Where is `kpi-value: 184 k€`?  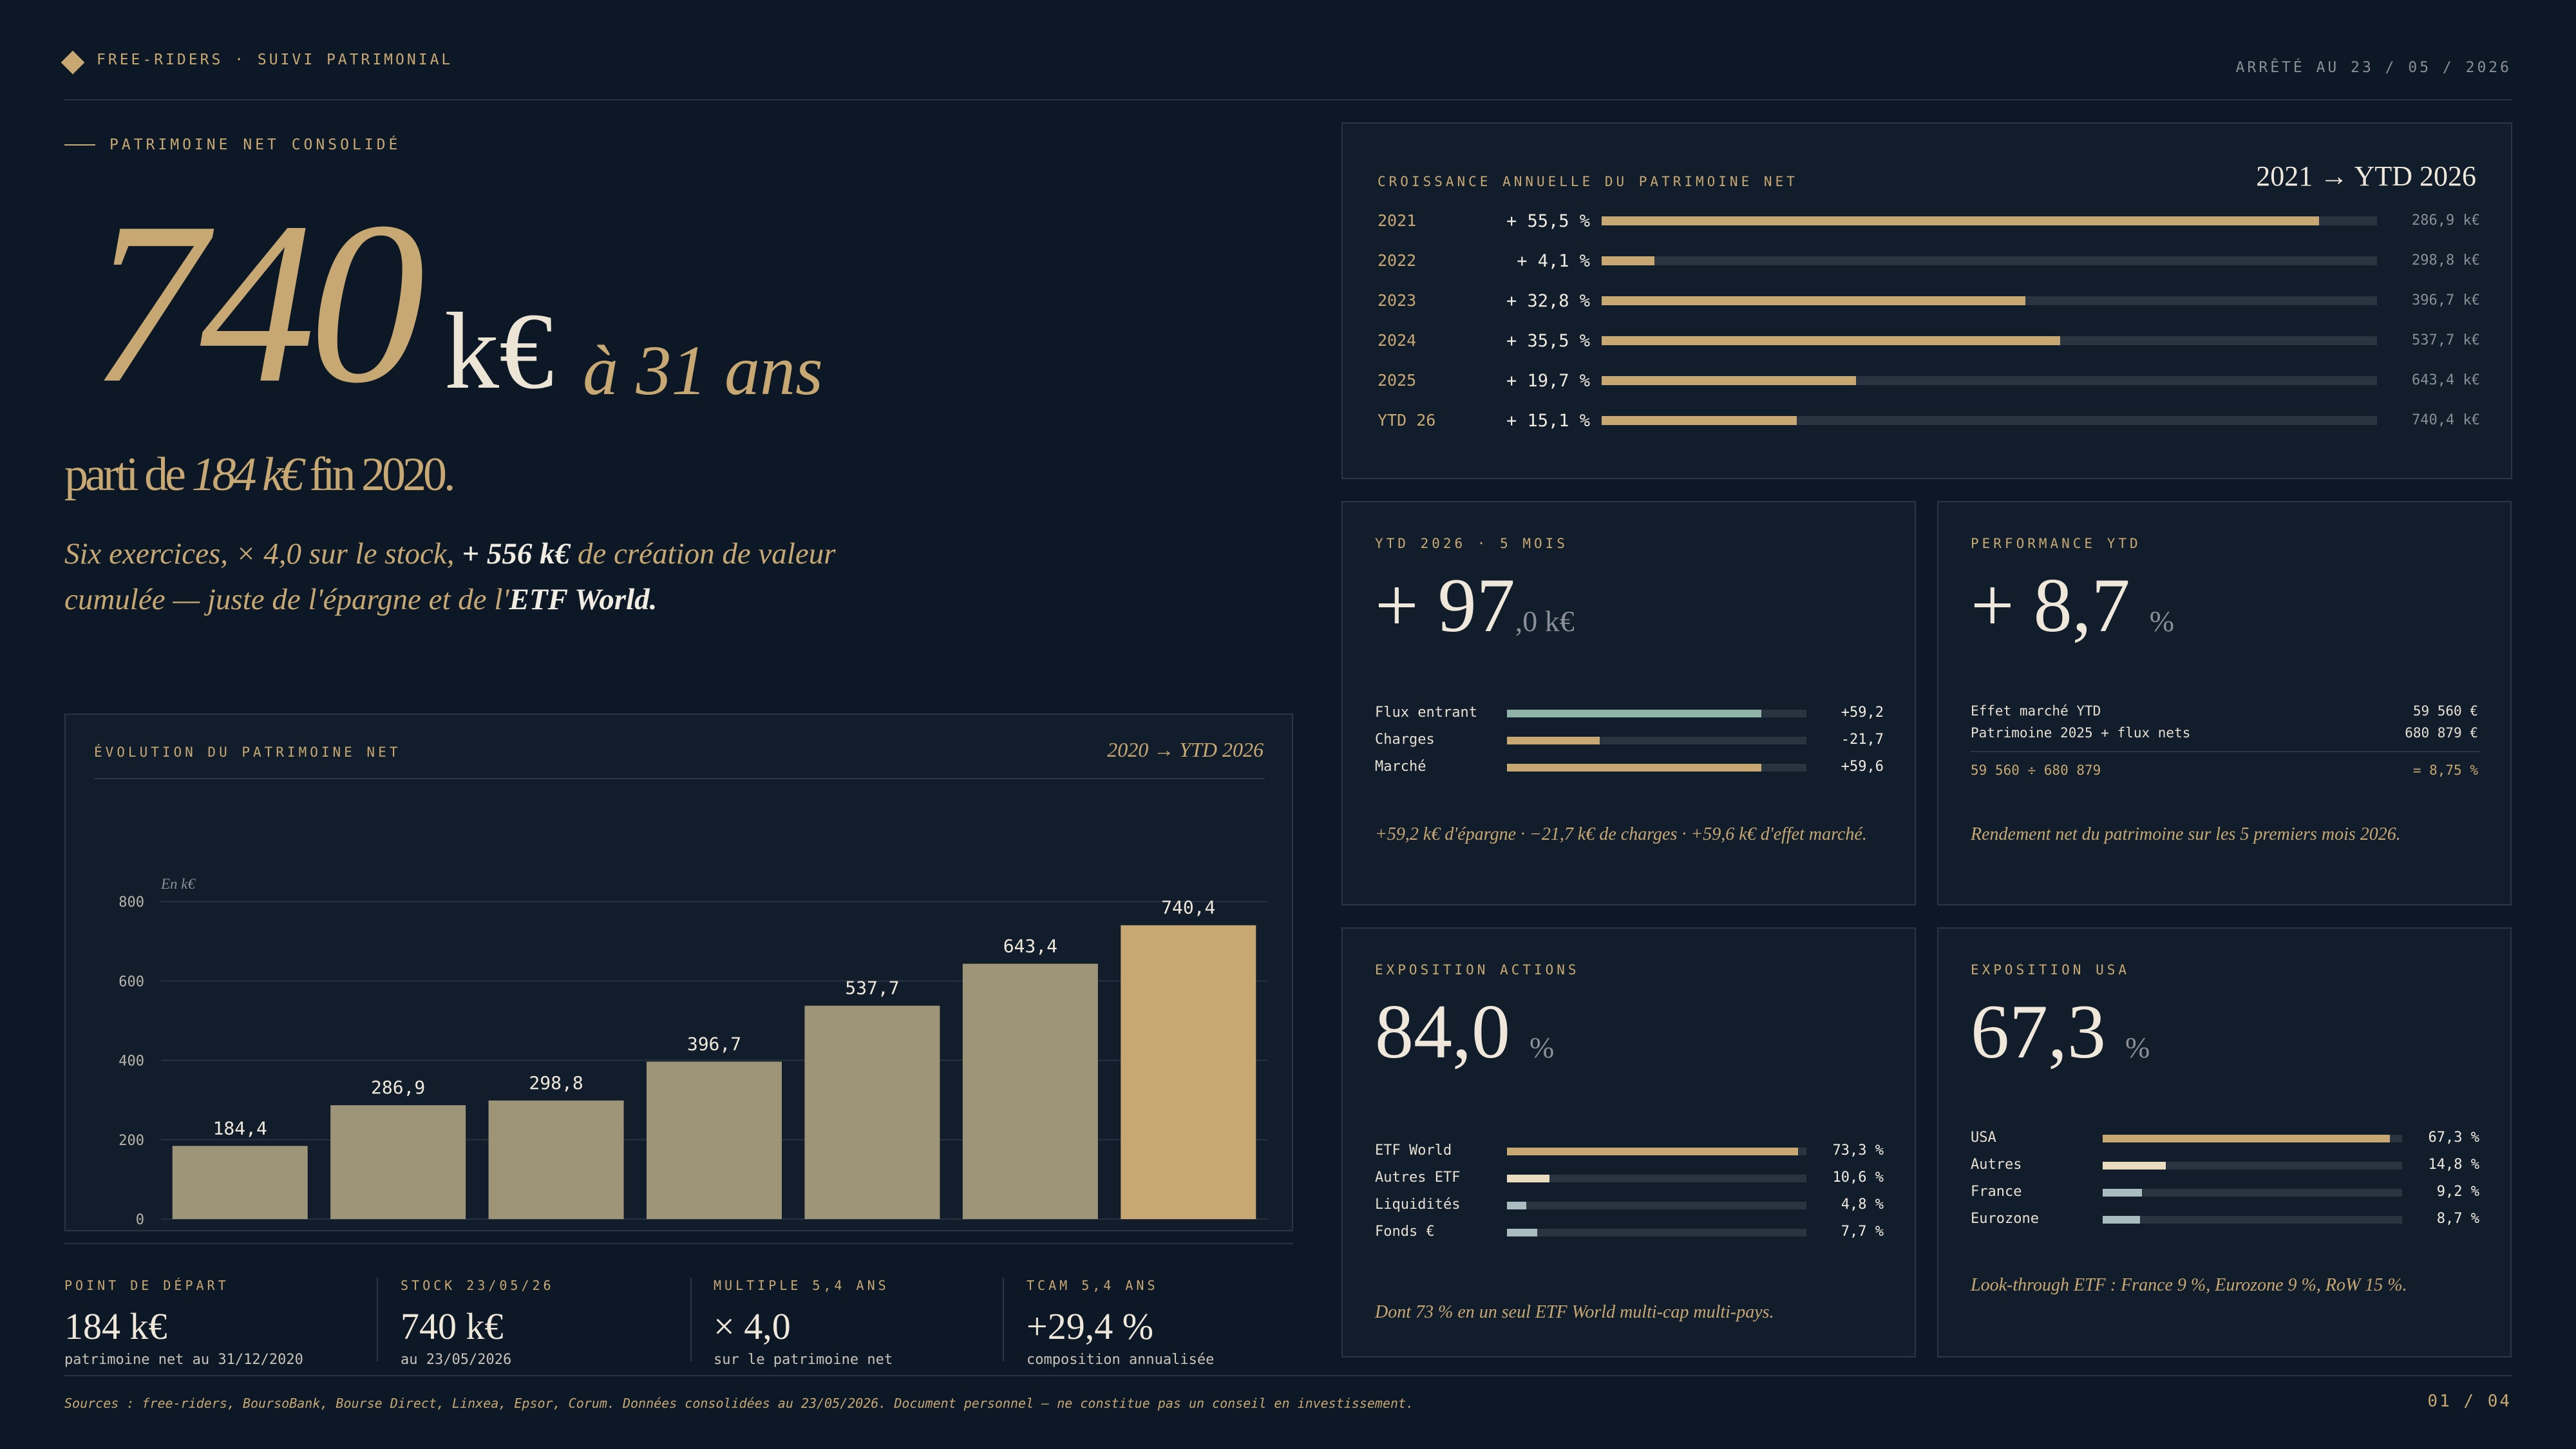
kpi-value: 184 k€ is located at coordinates (116, 1326).